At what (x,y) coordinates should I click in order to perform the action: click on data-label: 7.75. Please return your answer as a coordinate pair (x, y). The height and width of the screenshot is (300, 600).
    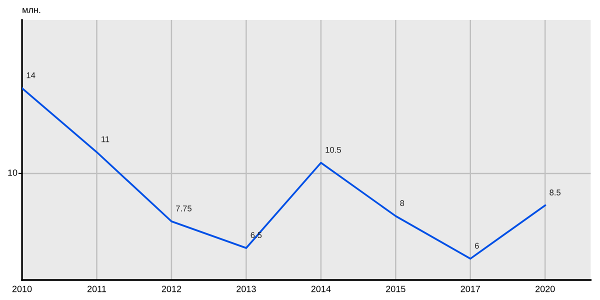
    Looking at the image, I should click on (184, 209).